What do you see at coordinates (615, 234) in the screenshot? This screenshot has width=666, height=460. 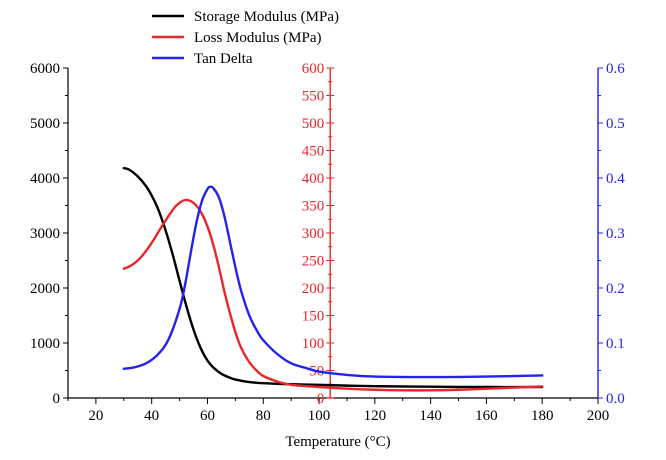 I see `right-tick-label: 0.3` at bounding box center [615, 234].